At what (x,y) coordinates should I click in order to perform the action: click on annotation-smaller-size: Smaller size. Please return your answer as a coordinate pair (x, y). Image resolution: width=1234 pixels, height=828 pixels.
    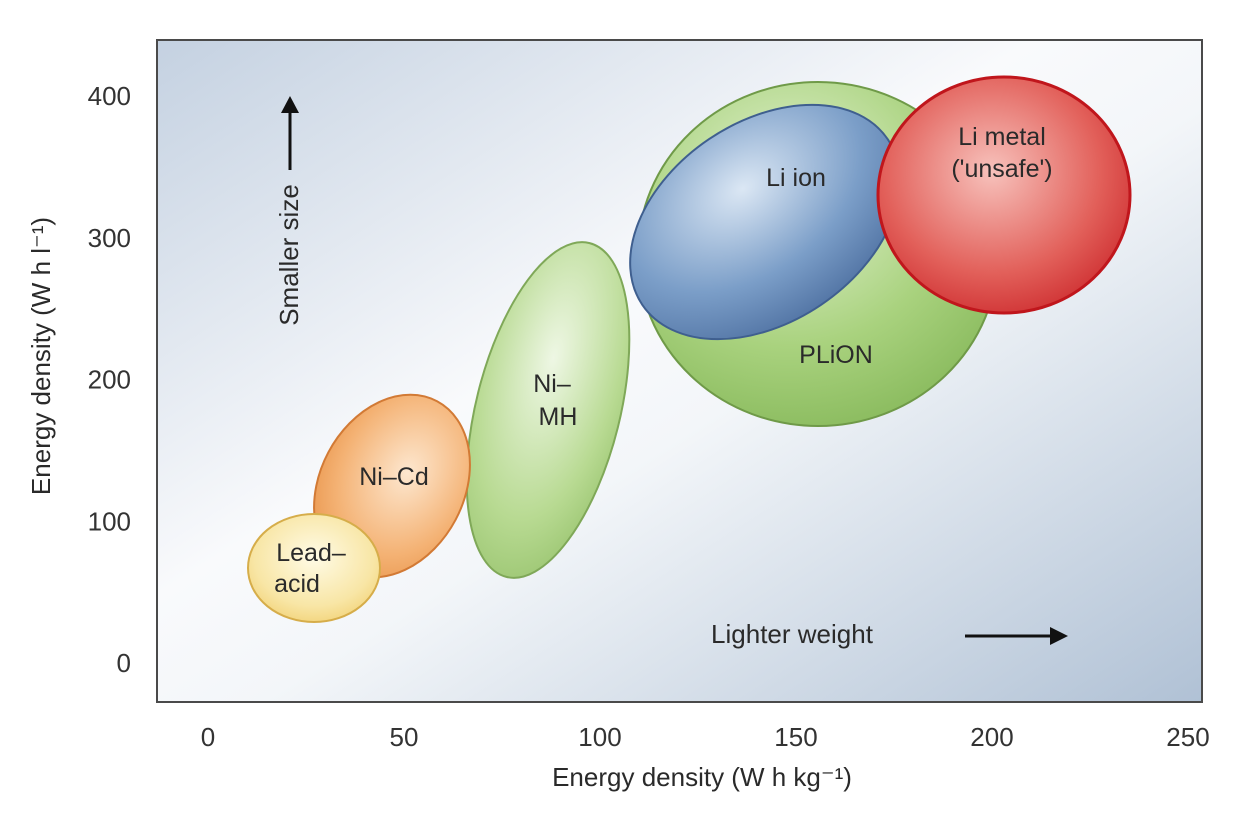
    Looking at the image, I should click on (289, 211).